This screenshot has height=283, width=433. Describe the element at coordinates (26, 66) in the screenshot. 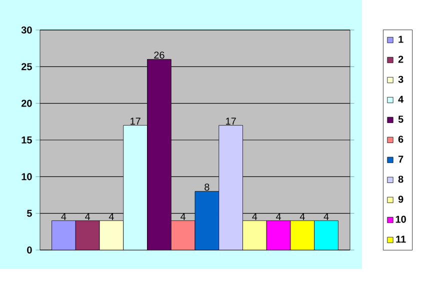

I see `y-tick-label: 25` at that location.